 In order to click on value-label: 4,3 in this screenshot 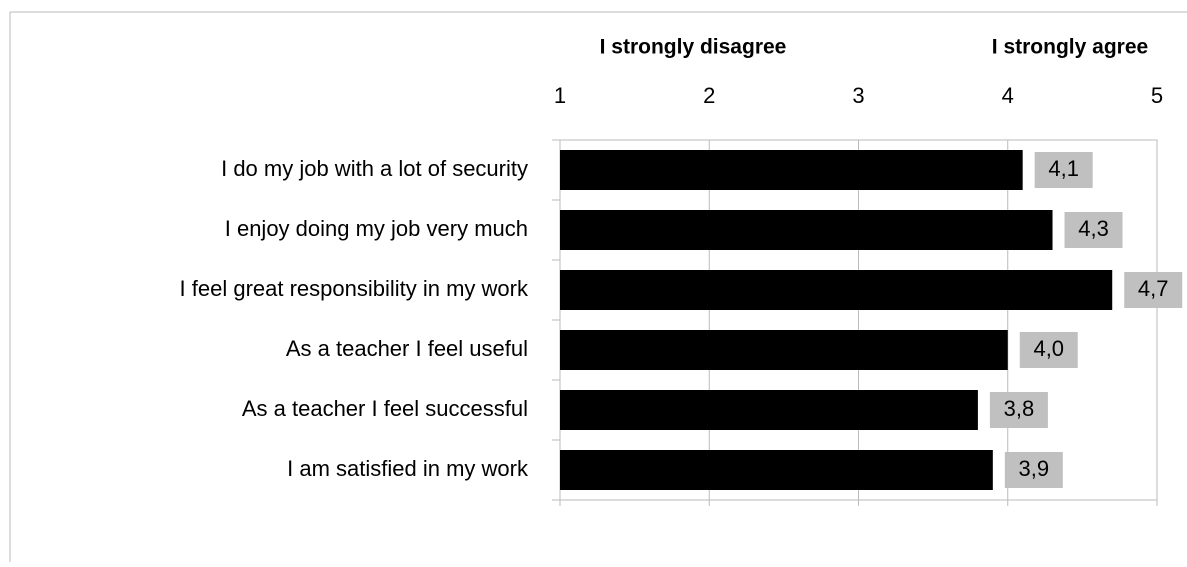, I will do `click(1093, 228)`.